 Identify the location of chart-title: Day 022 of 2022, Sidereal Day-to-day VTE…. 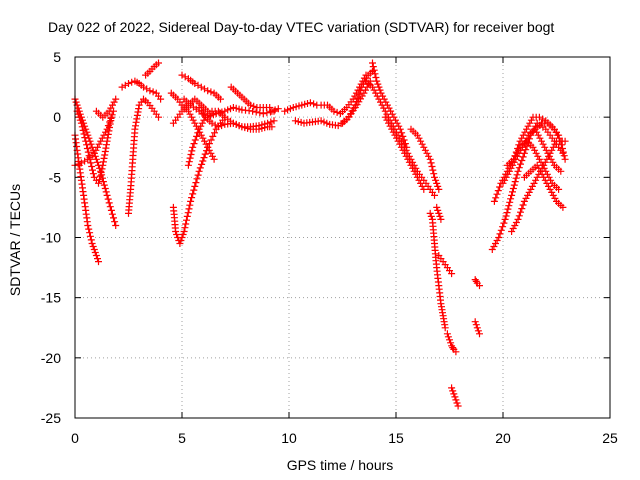
(301, 27).